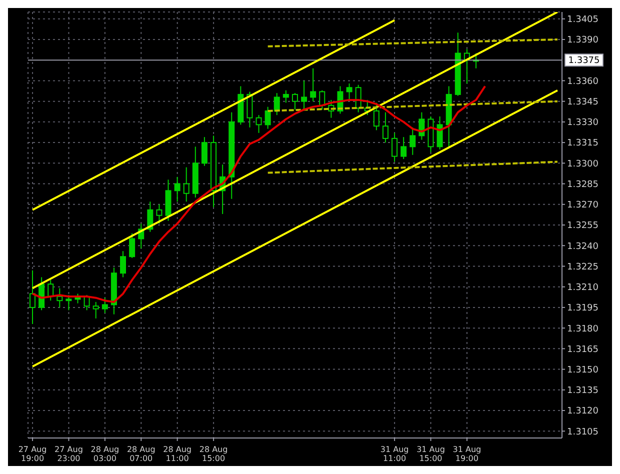 This screenshot has height=474, width=620. What do you see at coordinates (582, 267) in the screenshot?
I see `y-tick-label: 1.3225` at bounding box center [582, 267].